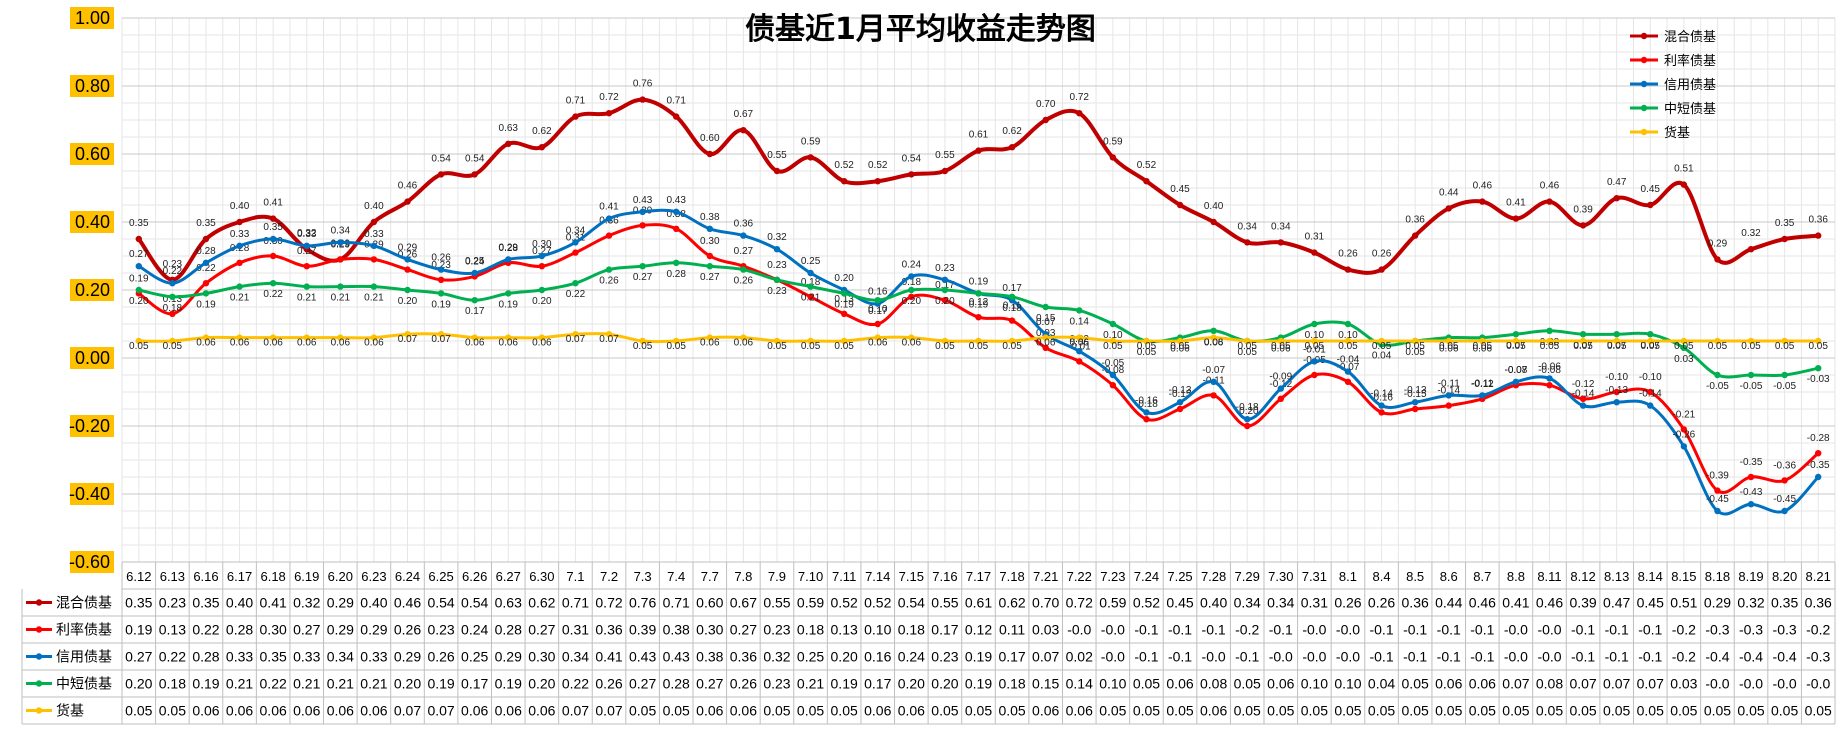 The width and height of the screenshot is (1841, 733). Describe the element at coordinates (172, 576) in the screenshot. I see `x-tick-label: 6.13` at that location.